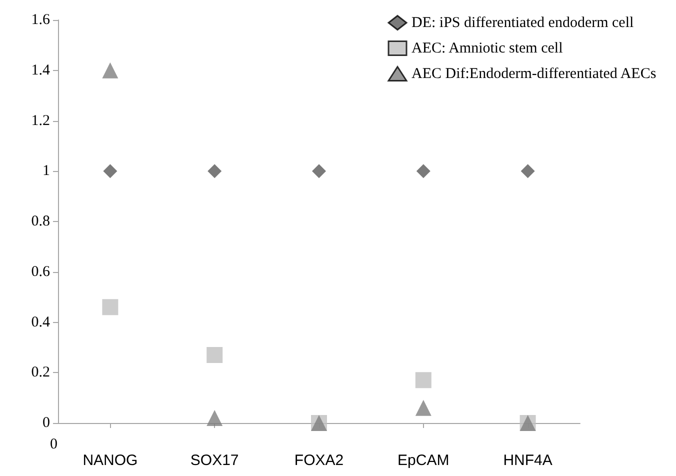  What do you see at coordinates (40, 70) in the screenshot?
I see `y-tick-label: 1.4` at bounding box center [40, 70].